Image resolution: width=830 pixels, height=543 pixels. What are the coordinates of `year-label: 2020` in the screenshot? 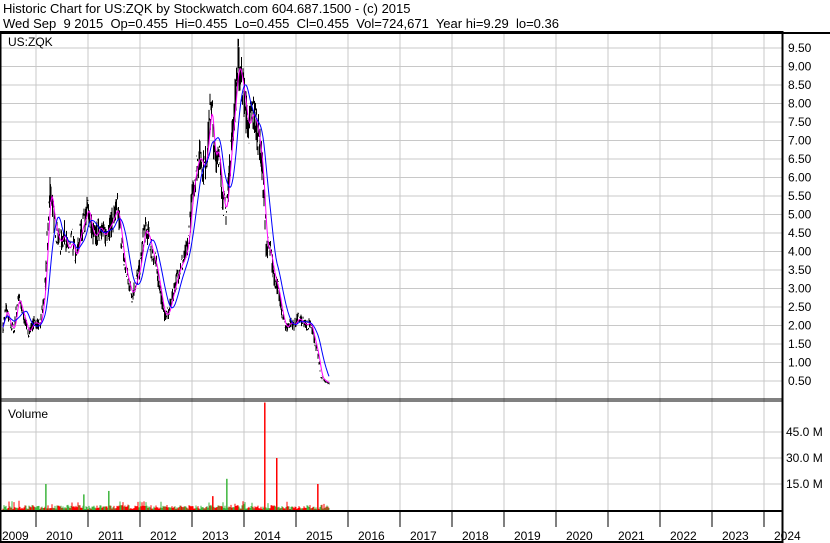 It's located at (579, 536).